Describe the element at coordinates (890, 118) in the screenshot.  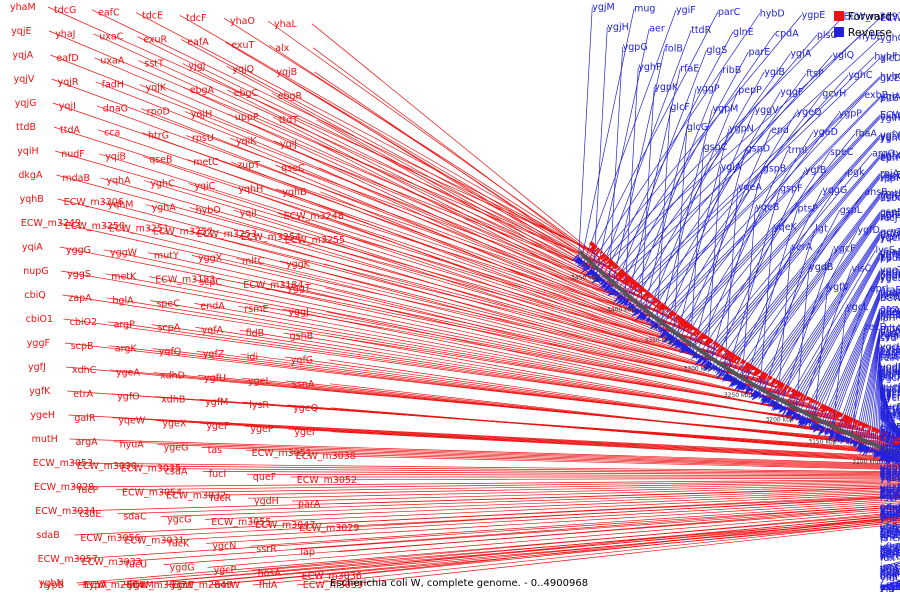
I see `reverse-gene-label: ygiH` at that location.